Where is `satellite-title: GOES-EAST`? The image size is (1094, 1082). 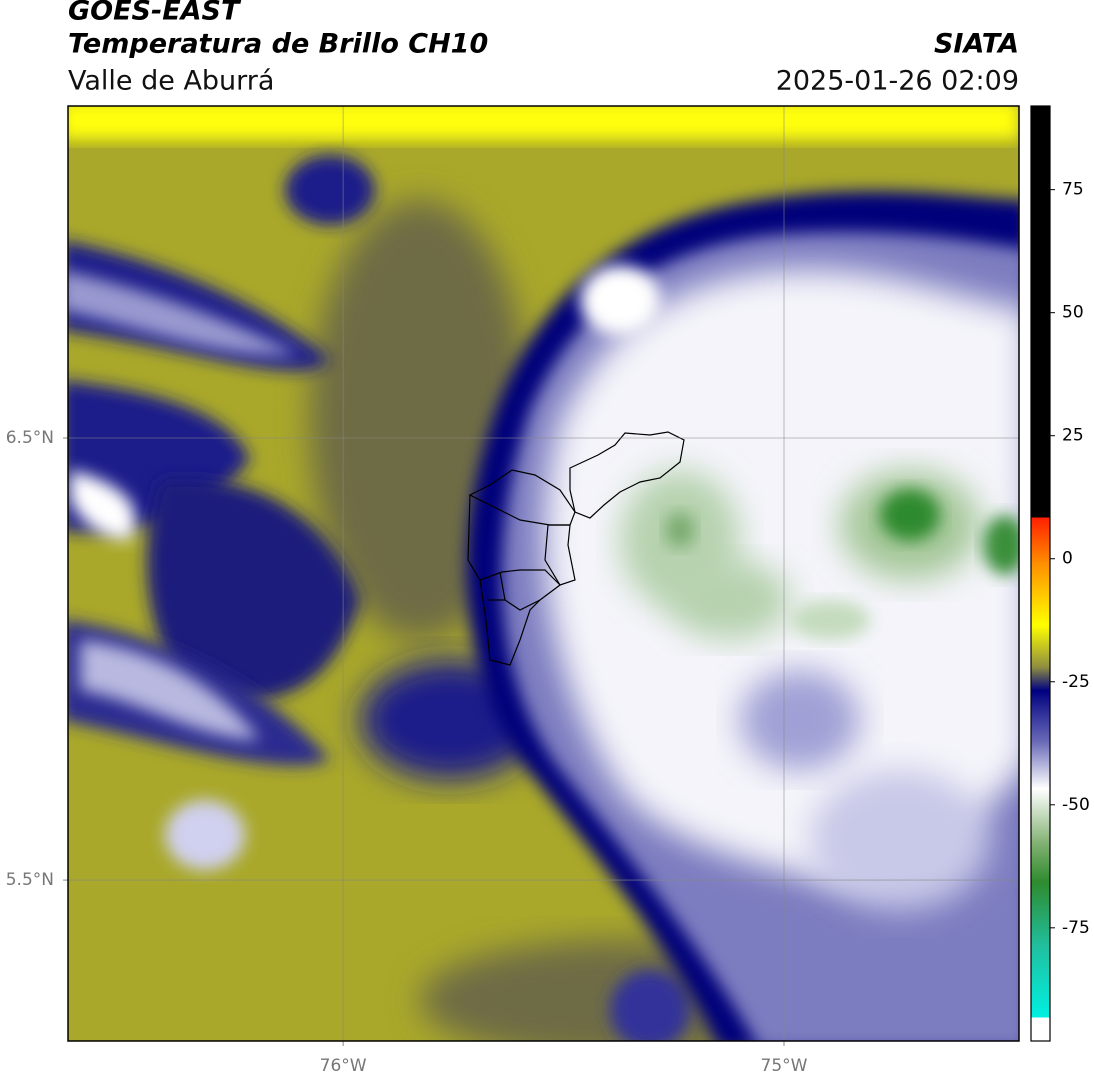 satellite-title: GOES-EAST is located at coordinates (155, 13).